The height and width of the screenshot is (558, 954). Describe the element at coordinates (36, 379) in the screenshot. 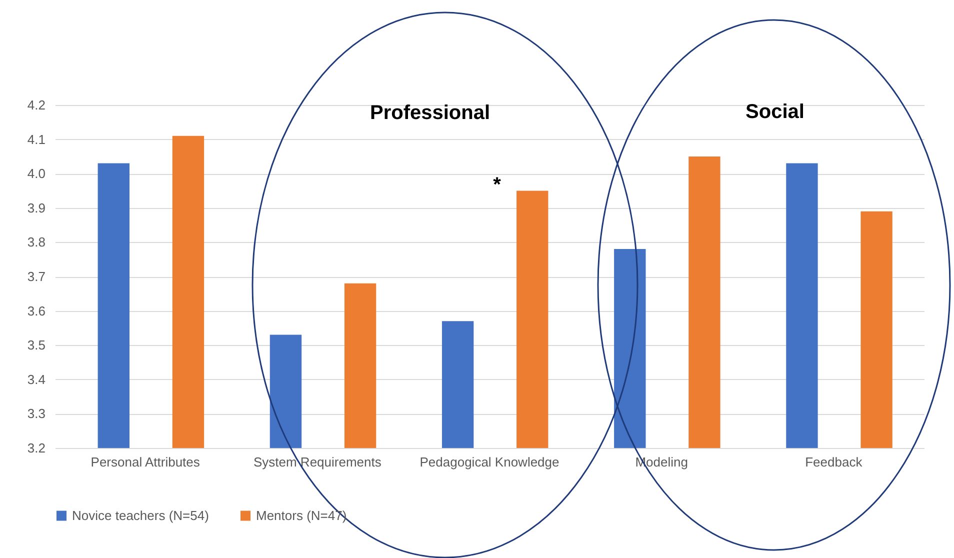

I see `y-tick-label: 3.4` at that location.